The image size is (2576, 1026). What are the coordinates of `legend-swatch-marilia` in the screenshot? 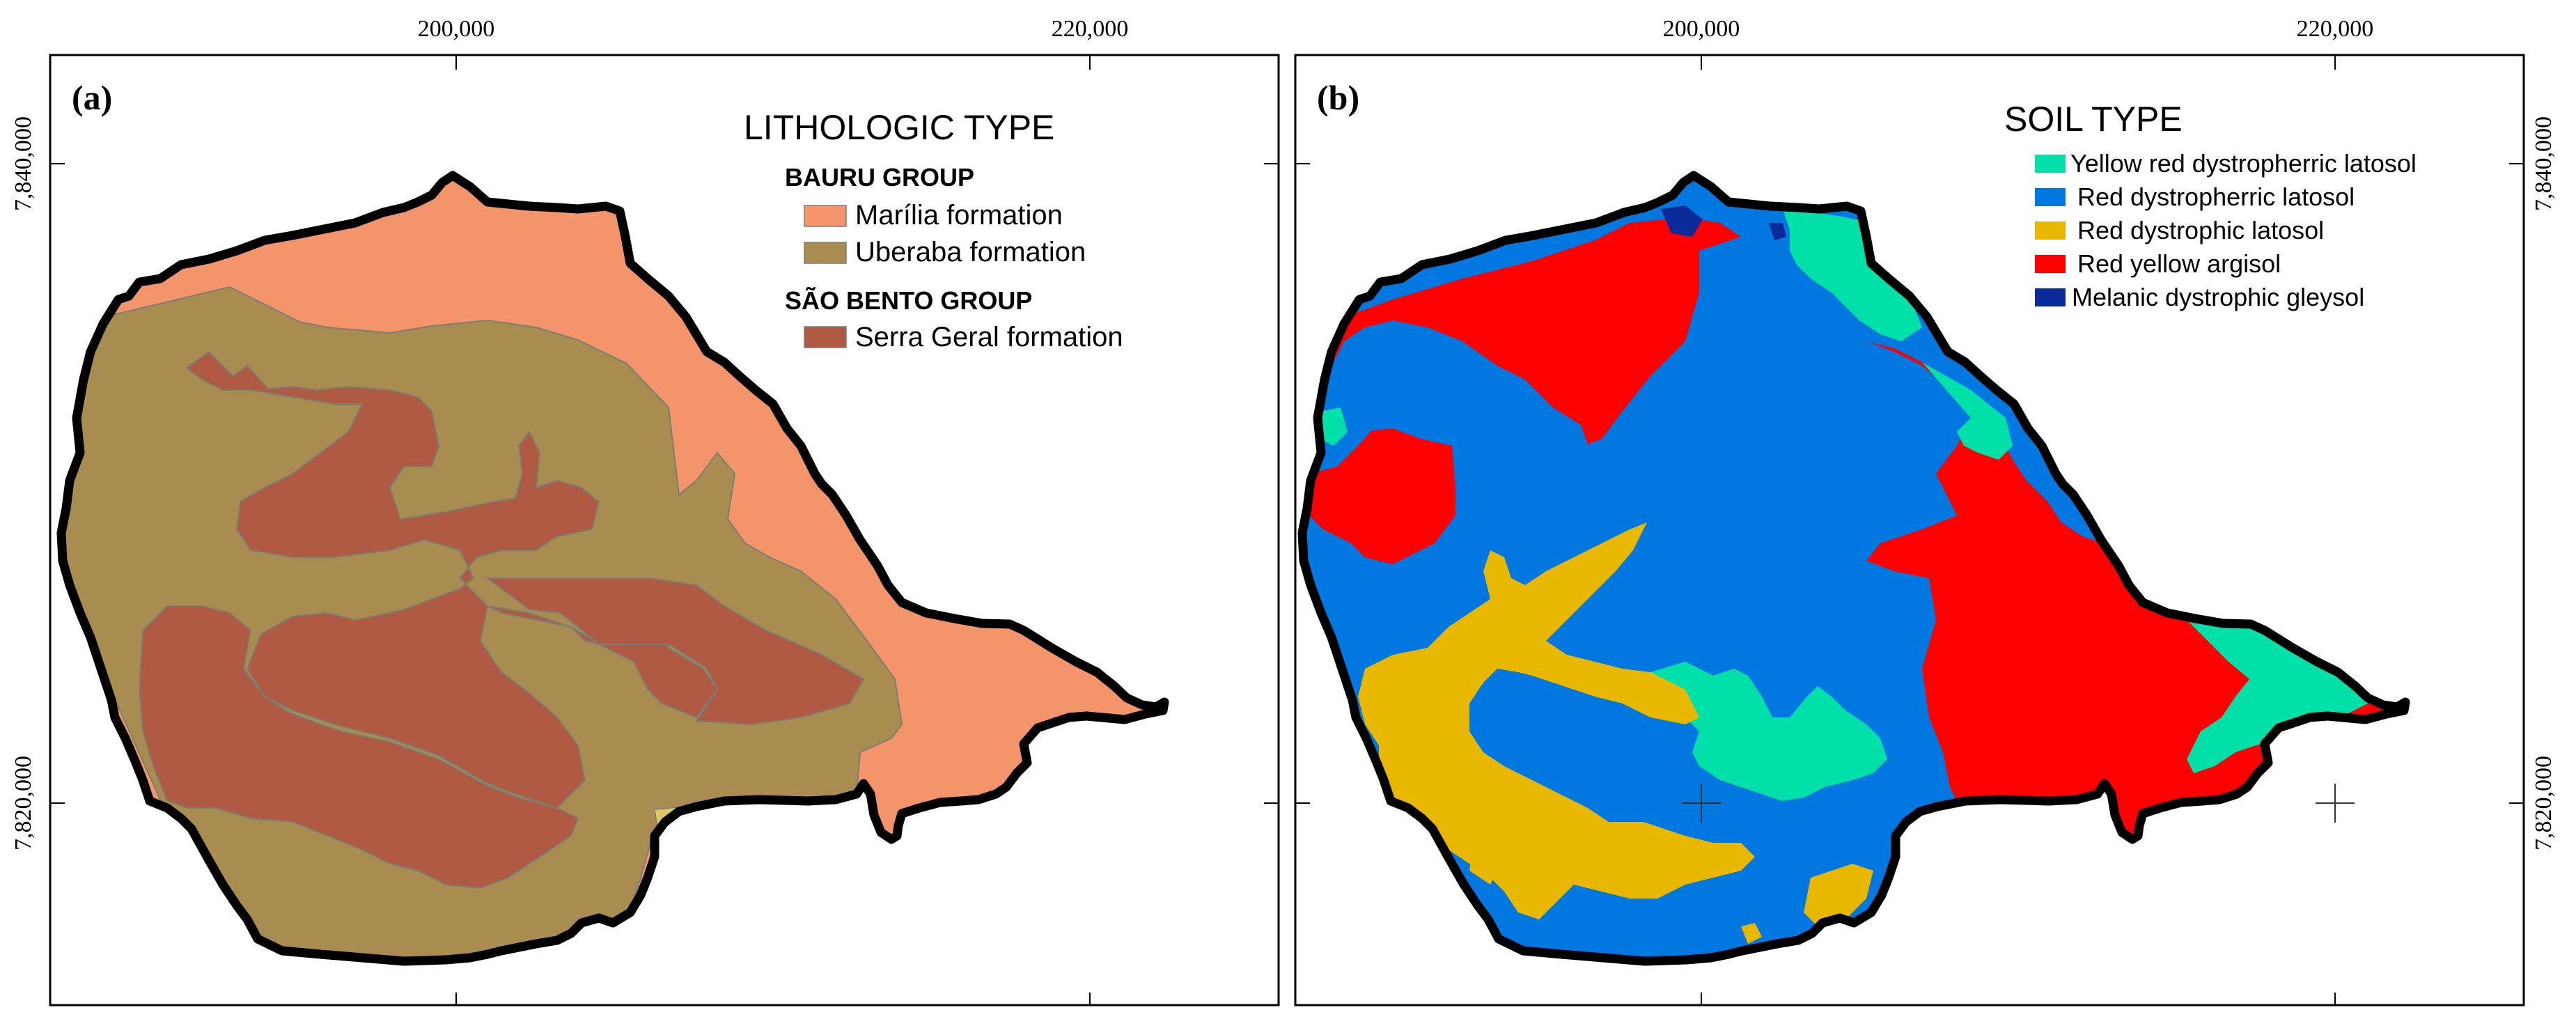 It's located at (826, 216).